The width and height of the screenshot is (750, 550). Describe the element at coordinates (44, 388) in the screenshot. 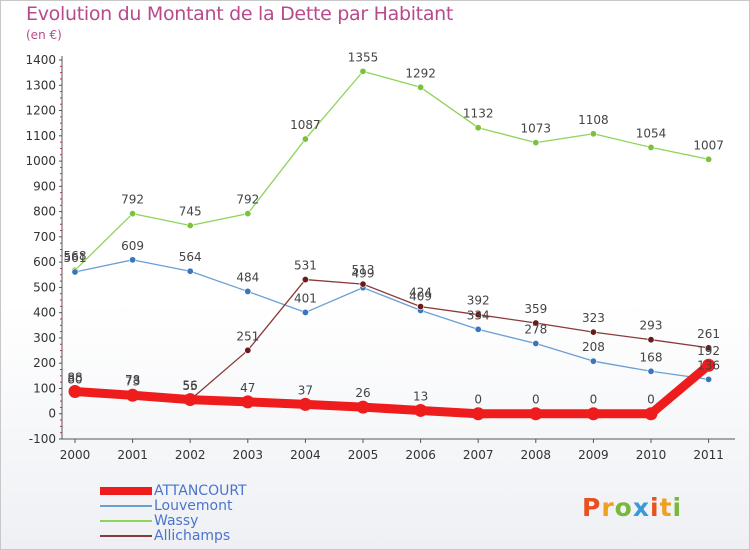

I see `y-tick-label: 100` at that location.